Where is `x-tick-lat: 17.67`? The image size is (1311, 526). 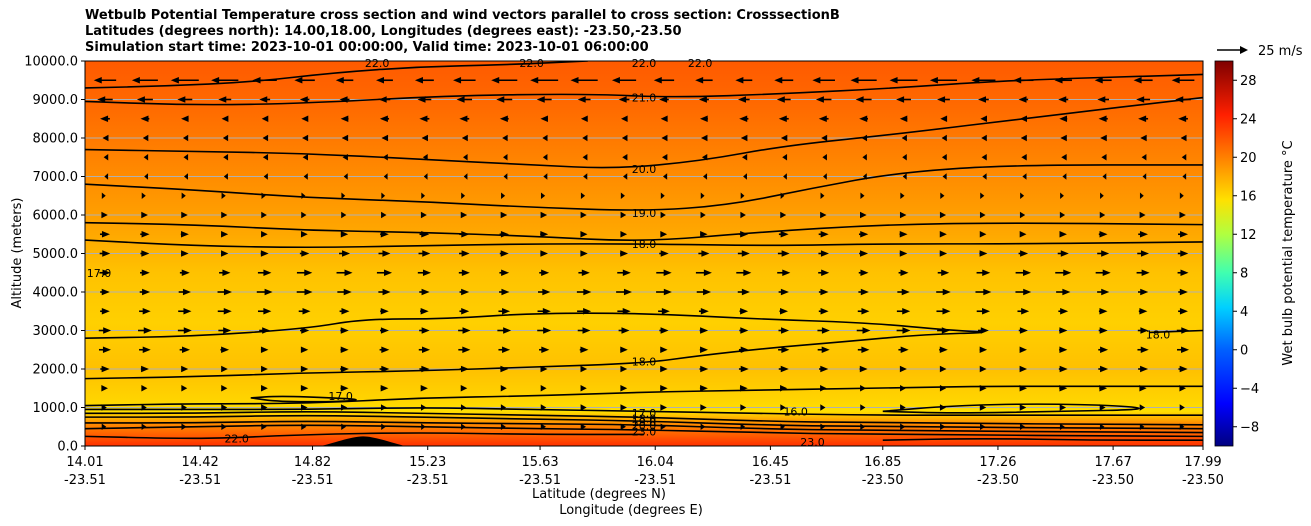
x-tick-lat: 17.67 is located at coordinates (1113, 462).